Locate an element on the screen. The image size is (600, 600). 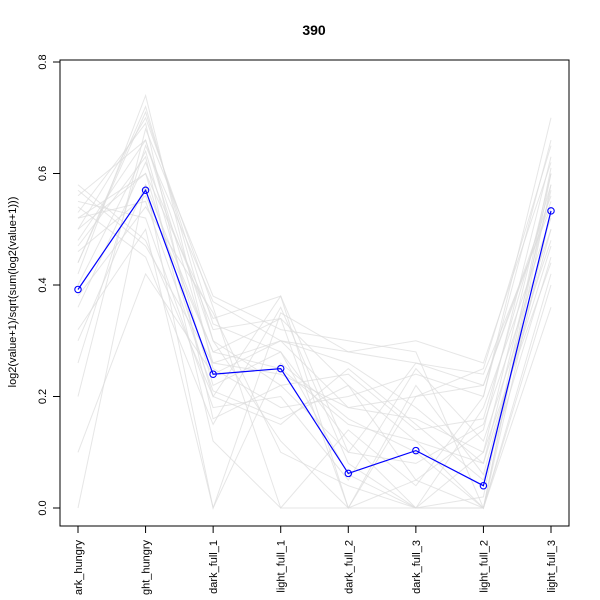
x-tick-label: dark_full_2 is located at coordinates (349, 567).